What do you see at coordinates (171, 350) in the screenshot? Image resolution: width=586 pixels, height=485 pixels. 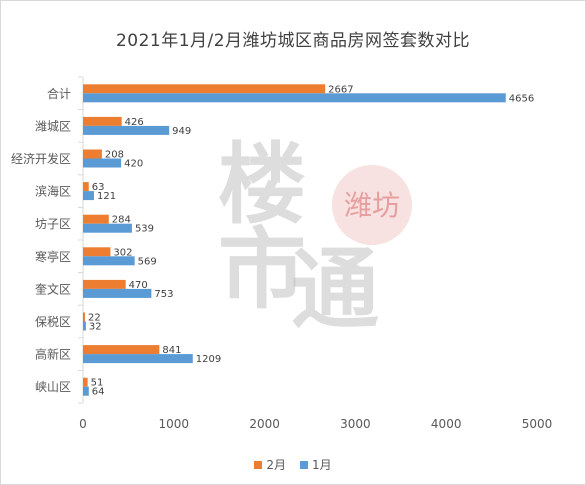 I see `data-label-feb: 841` at bounding box center [171, 350].